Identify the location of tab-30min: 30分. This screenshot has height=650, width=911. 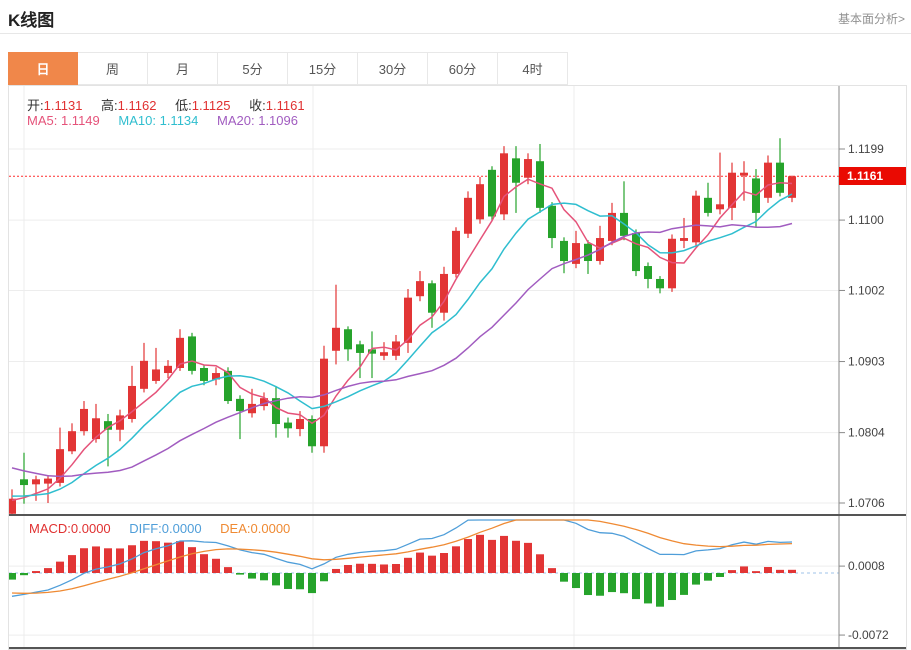
(393, 68).